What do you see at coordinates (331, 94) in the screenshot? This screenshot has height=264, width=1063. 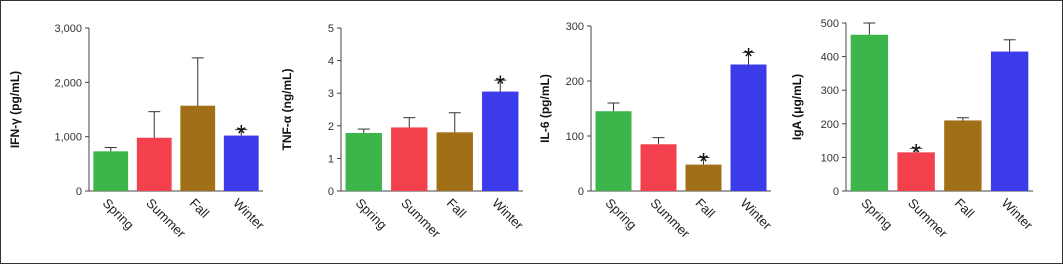 I see `y-tick-label: 3` at bounding box center [331, 94].